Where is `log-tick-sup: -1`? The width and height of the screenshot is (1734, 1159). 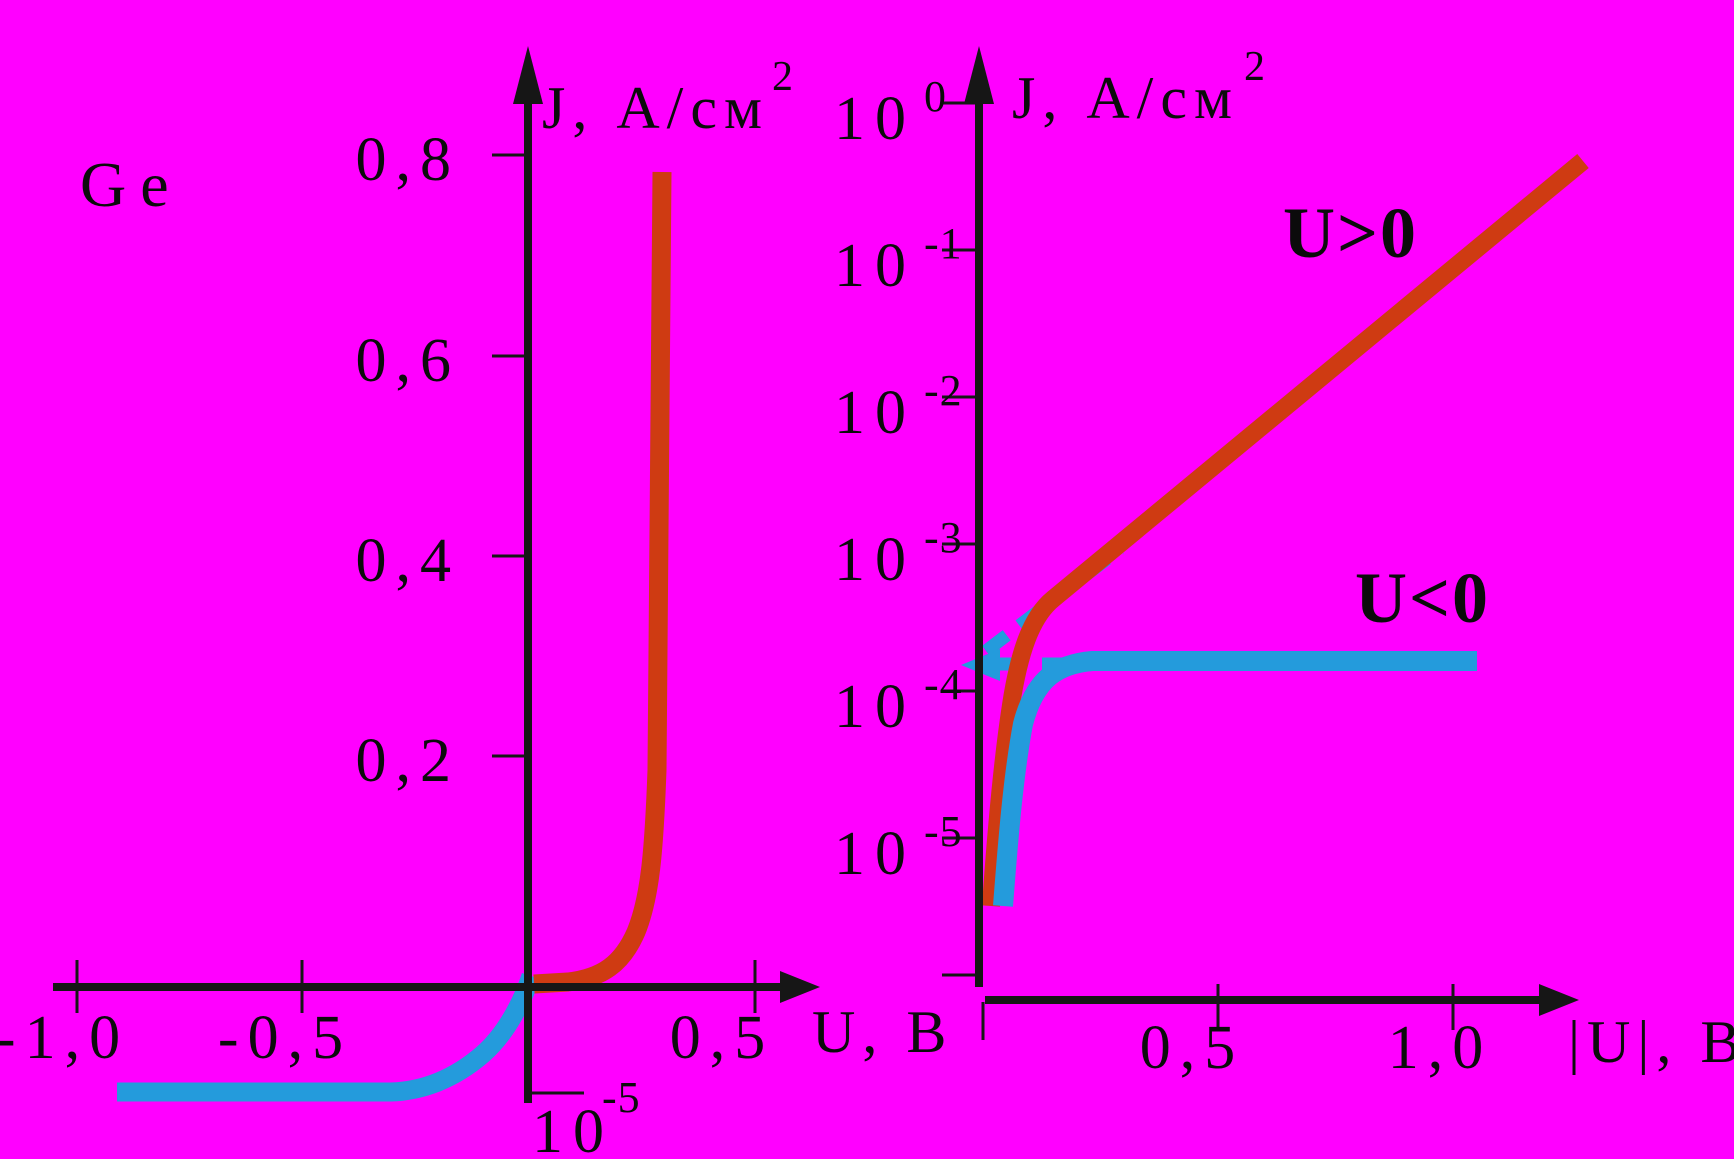
log-tick-sup: -1 is located at coordinates (943, 243).